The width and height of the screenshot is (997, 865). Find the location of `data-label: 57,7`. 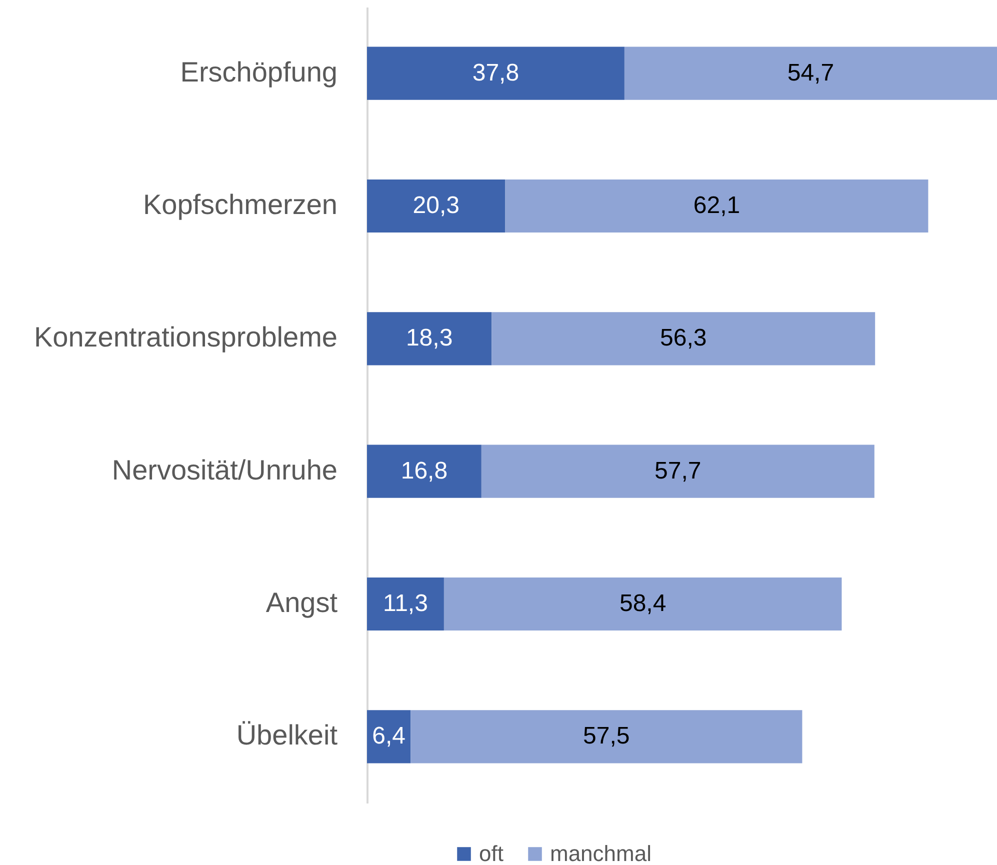

data-label: 57,7 is located at coordinates (678, 470).